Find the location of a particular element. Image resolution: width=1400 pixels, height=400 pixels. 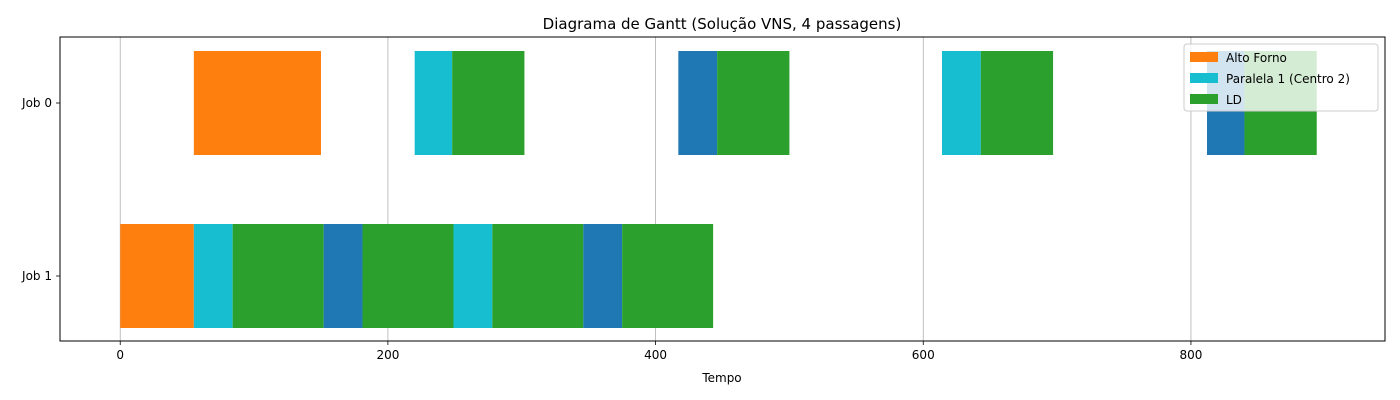

legend-label: Alto Forno is located at coordinates (1256, 58).